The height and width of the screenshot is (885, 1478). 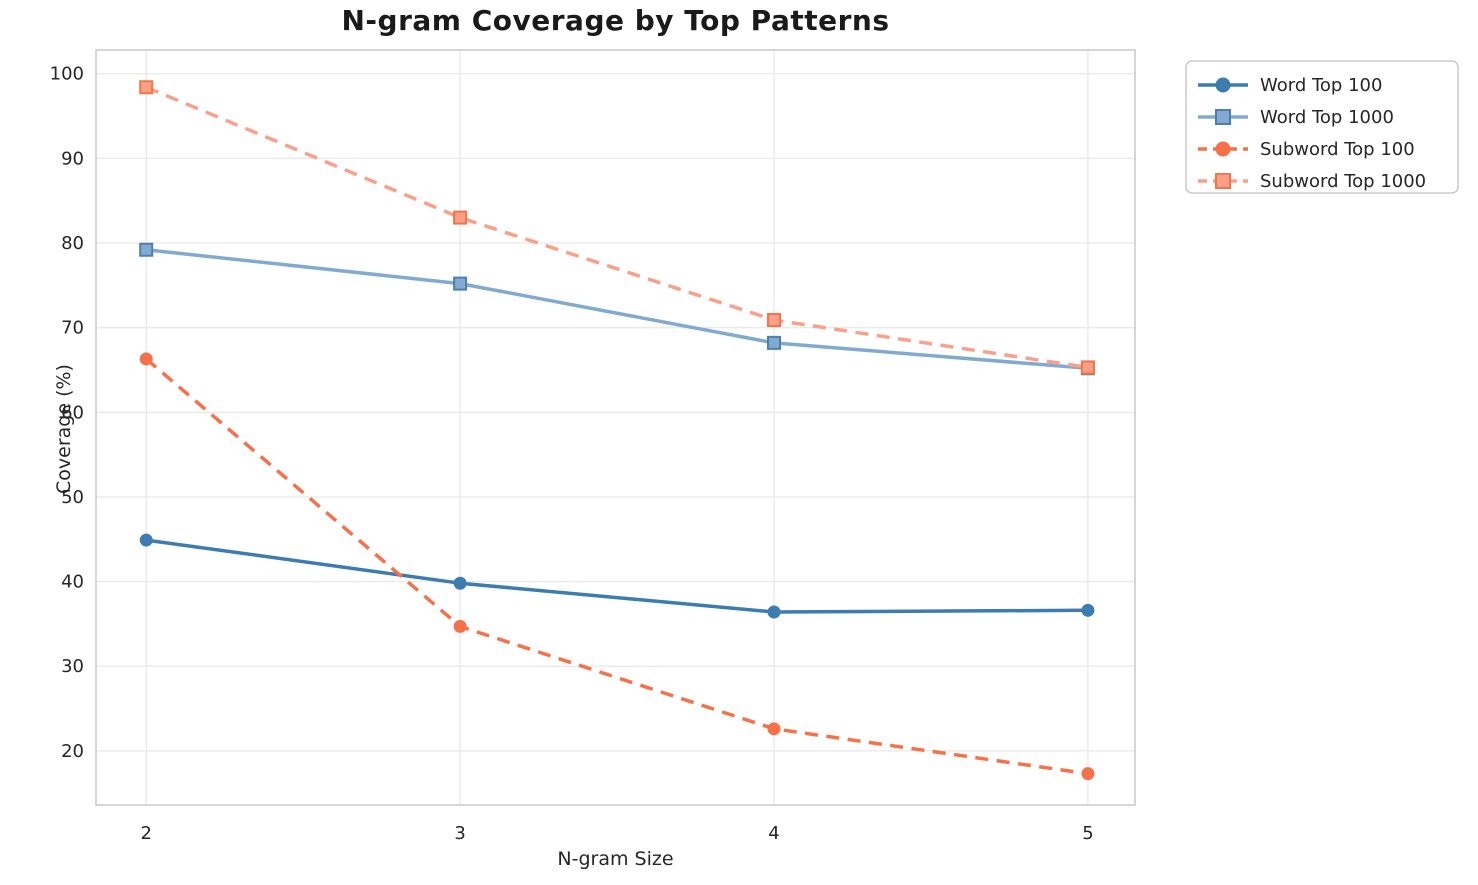 What do you see at coordinates (72, 666) in the screenshot?
I see `y-tick-label: 30` at bounding box center [72, 666].